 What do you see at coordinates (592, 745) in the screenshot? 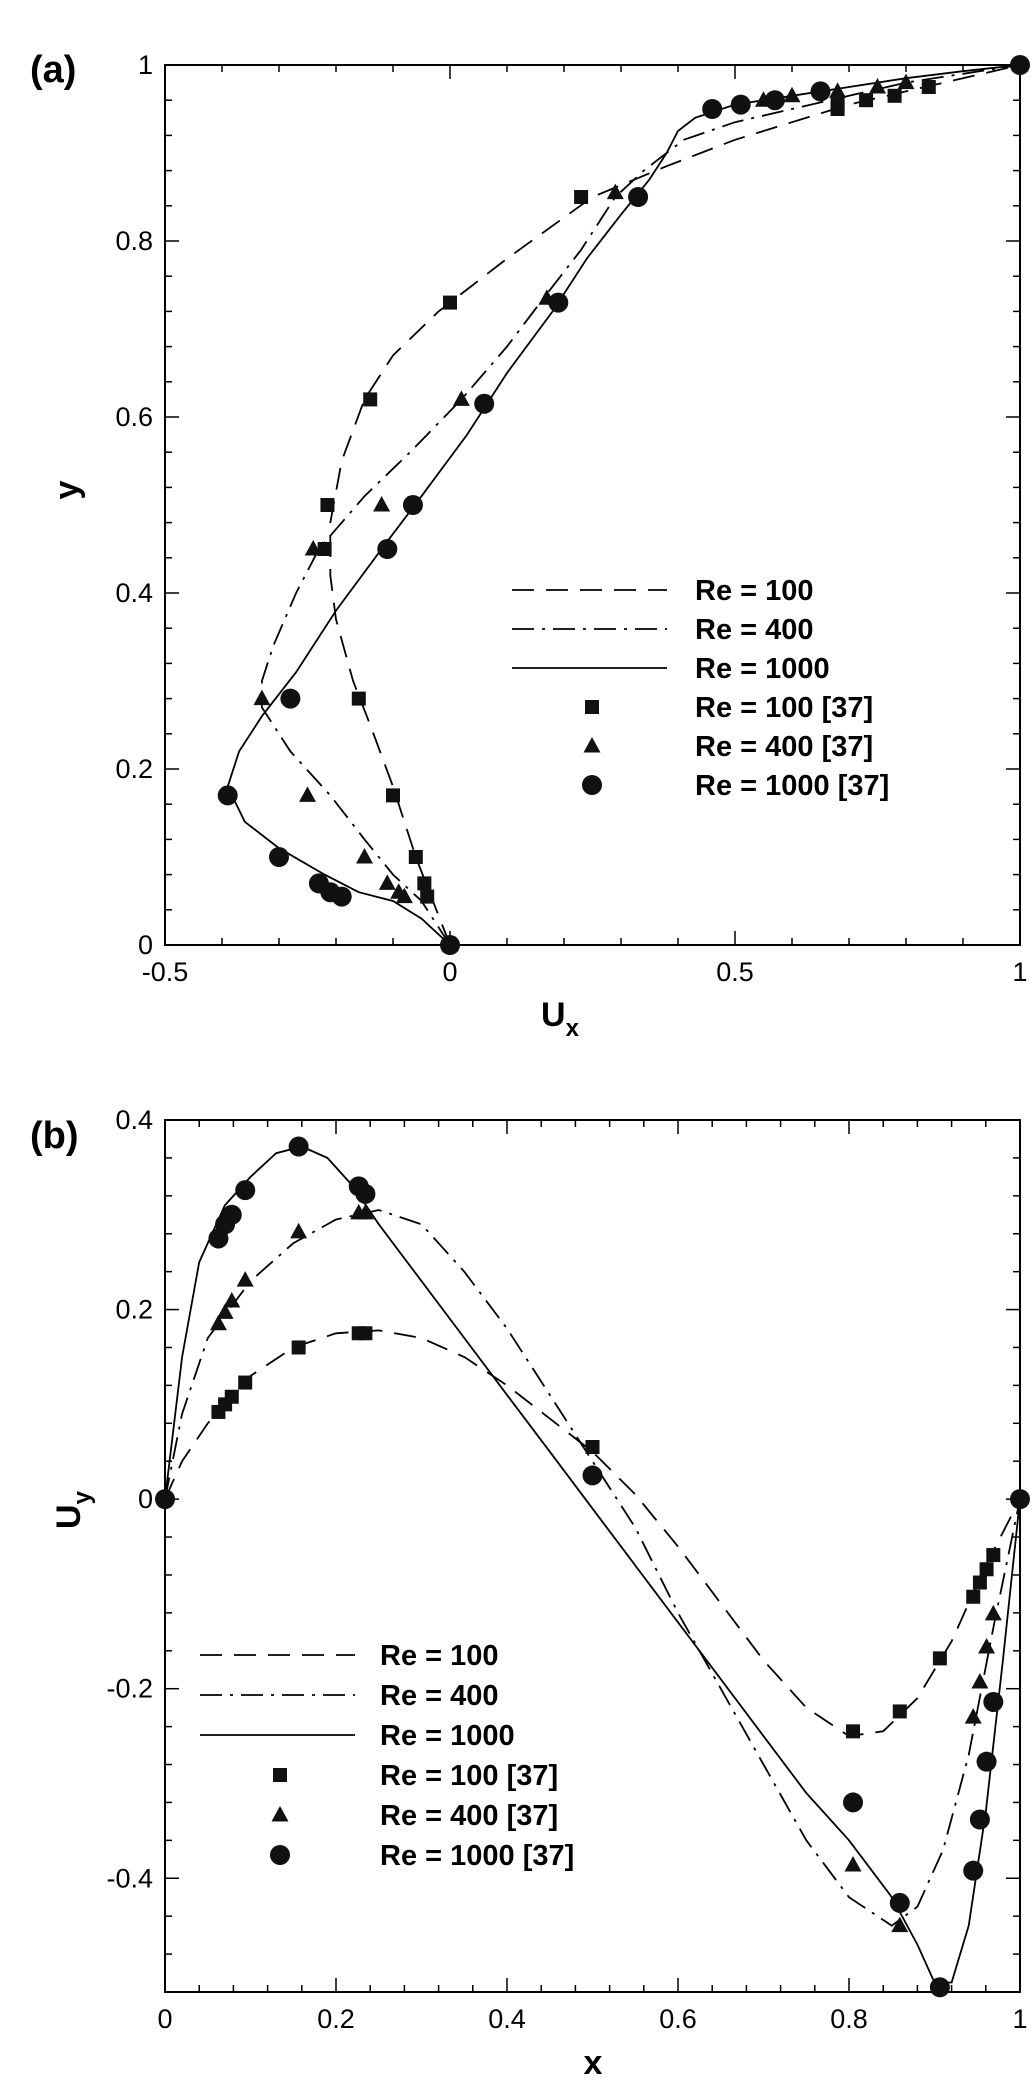
I see `legend-marker-triangle` at bounding box center [592, 745].